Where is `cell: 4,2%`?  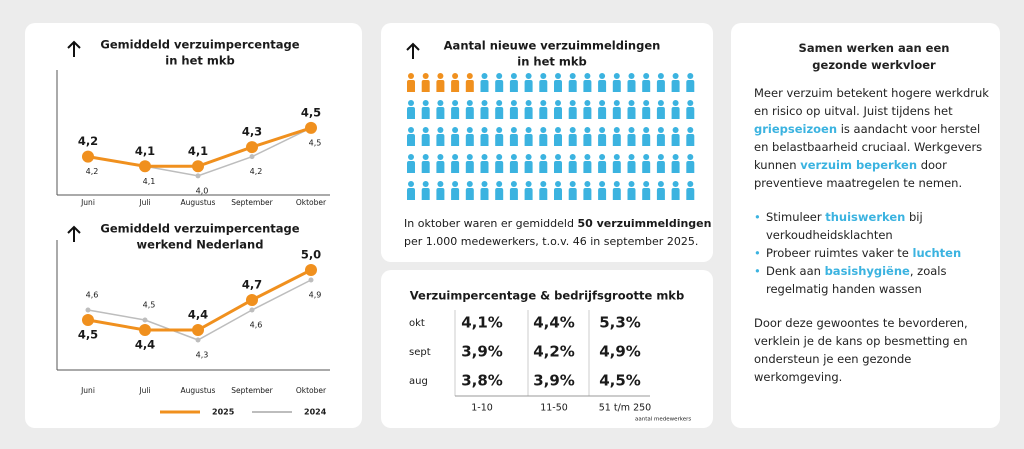
cell: 4,2% is located at coordinates (554, 352).